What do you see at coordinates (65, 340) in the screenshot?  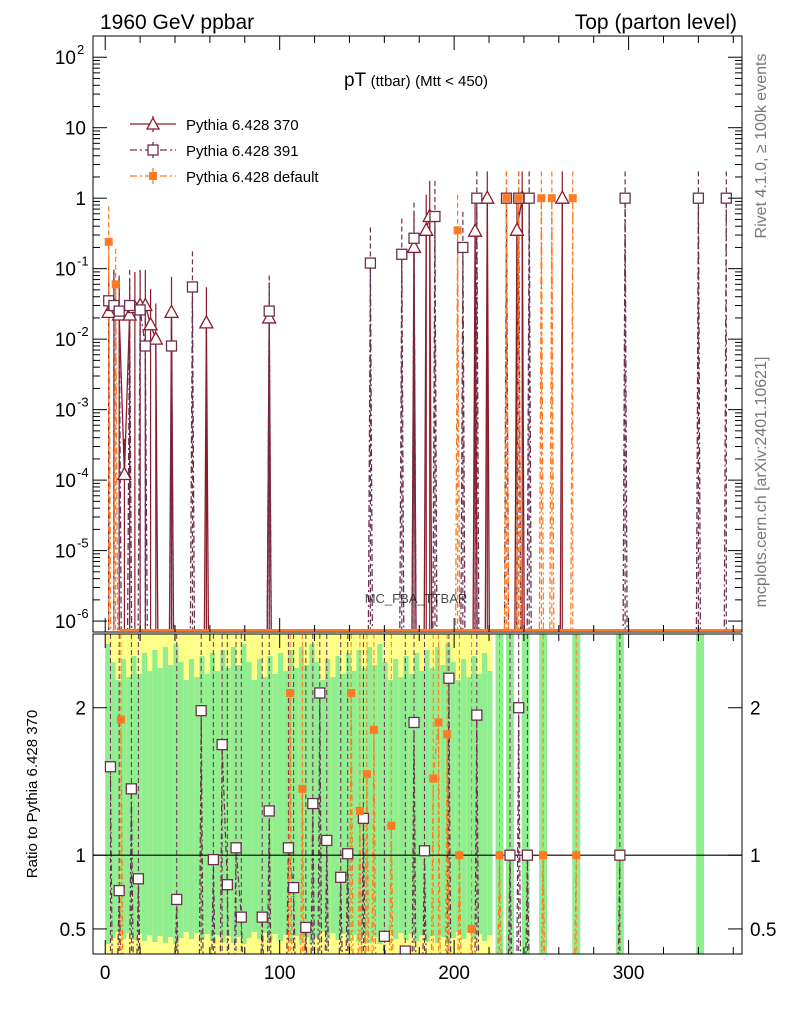 I see `main-ytick-label-4: 10` at bounding box center [65, 340].